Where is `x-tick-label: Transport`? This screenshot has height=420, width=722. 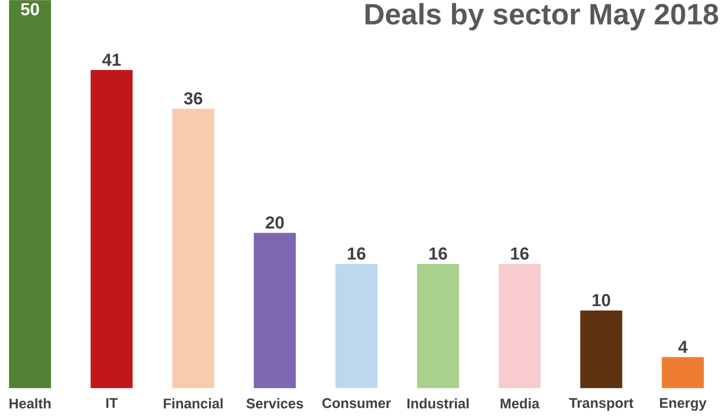 x-tick-label: Transport is located at coordinates (601, 404).